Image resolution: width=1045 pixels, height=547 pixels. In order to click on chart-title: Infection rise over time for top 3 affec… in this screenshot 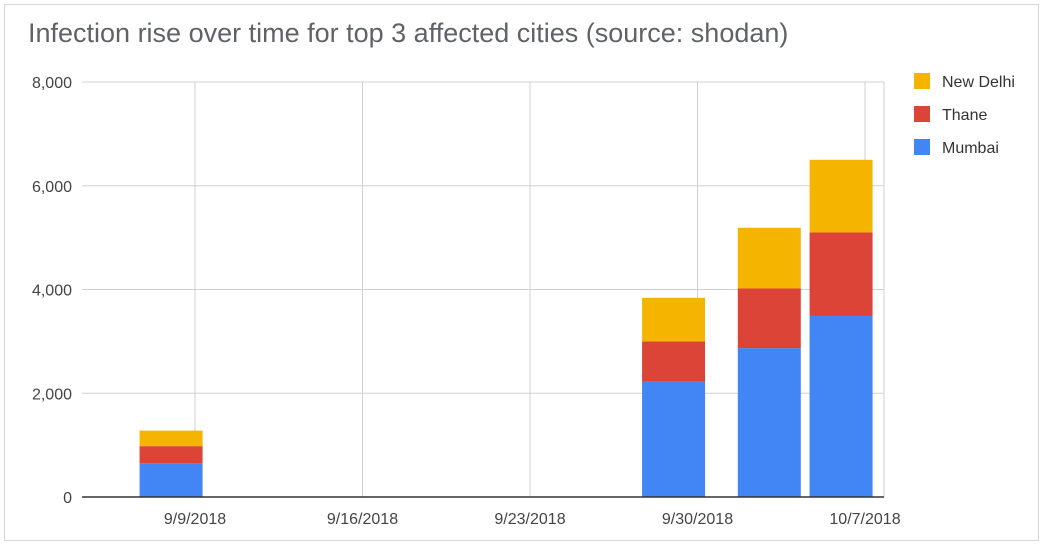, I will do `click(408, 33)`.